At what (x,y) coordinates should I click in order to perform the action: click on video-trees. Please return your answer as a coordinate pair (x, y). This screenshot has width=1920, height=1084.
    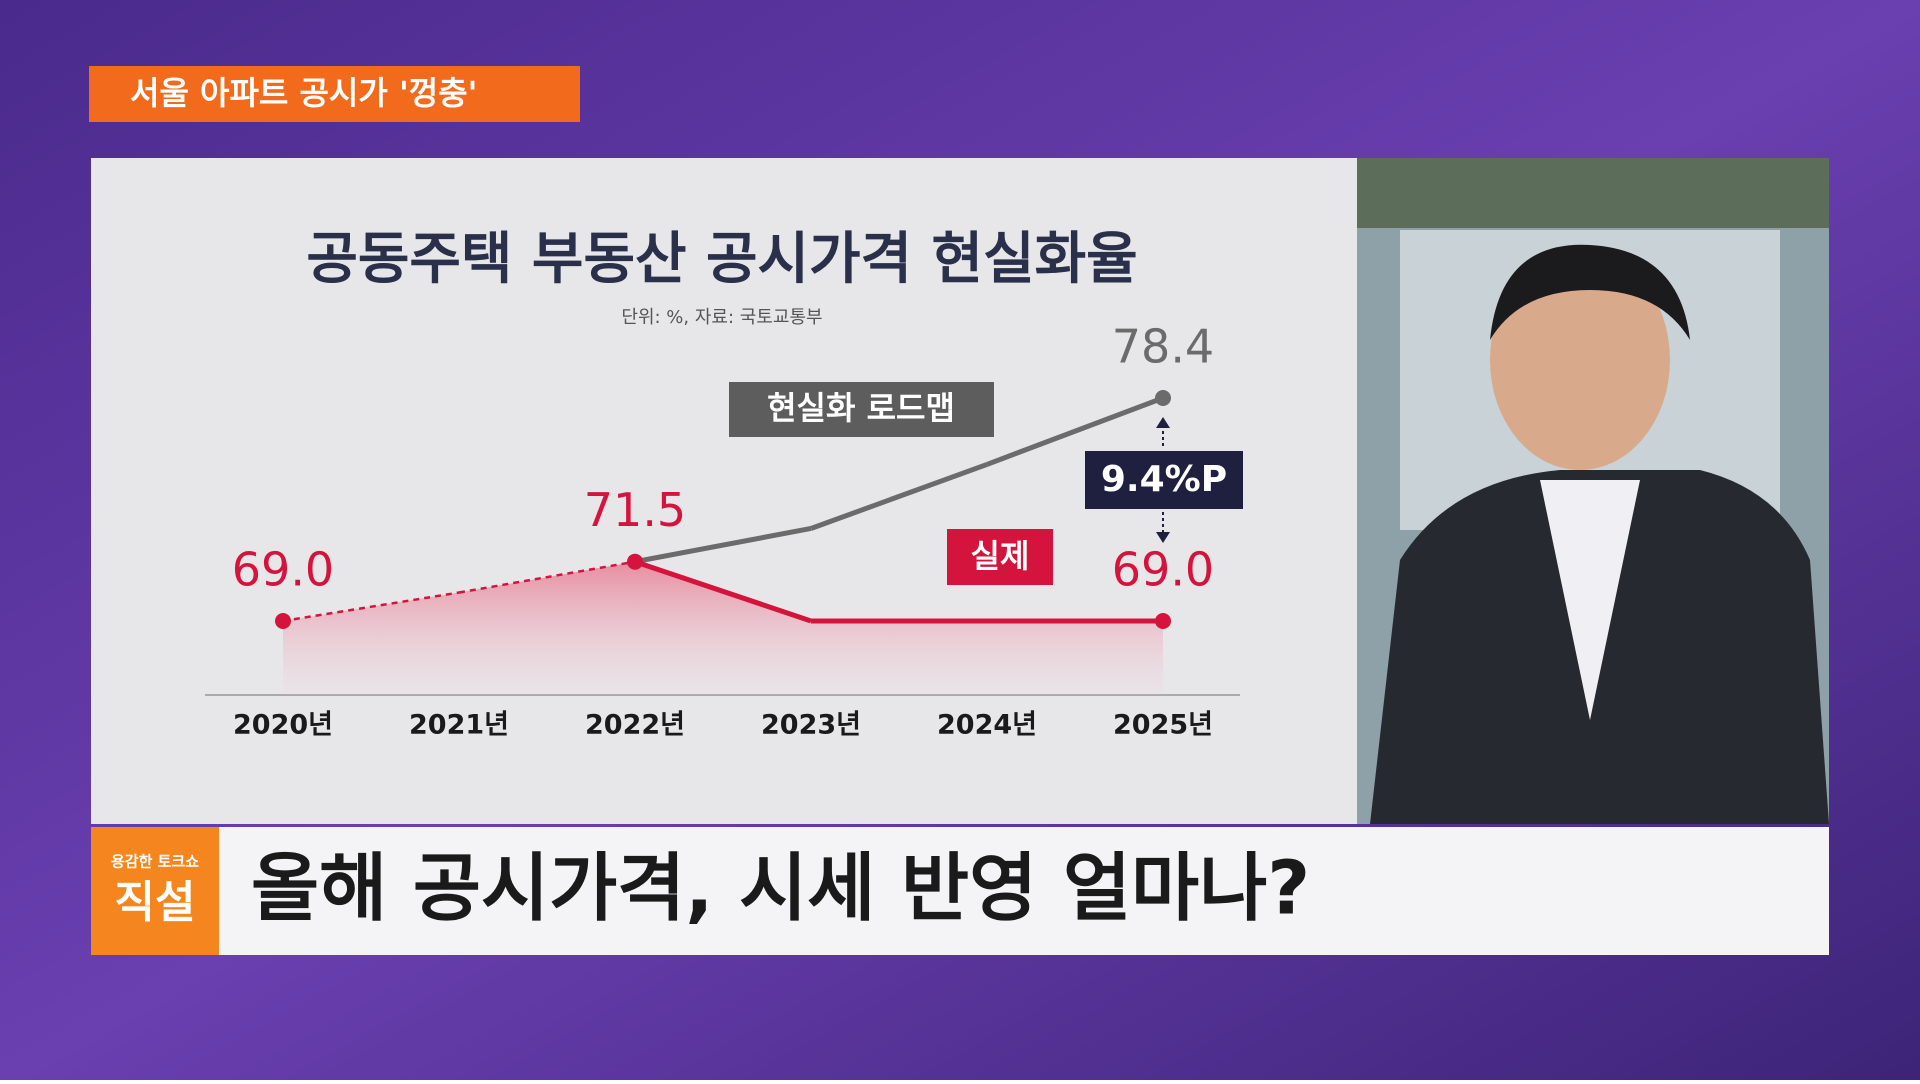
    Looking at the image, I should click on (1593, 193).